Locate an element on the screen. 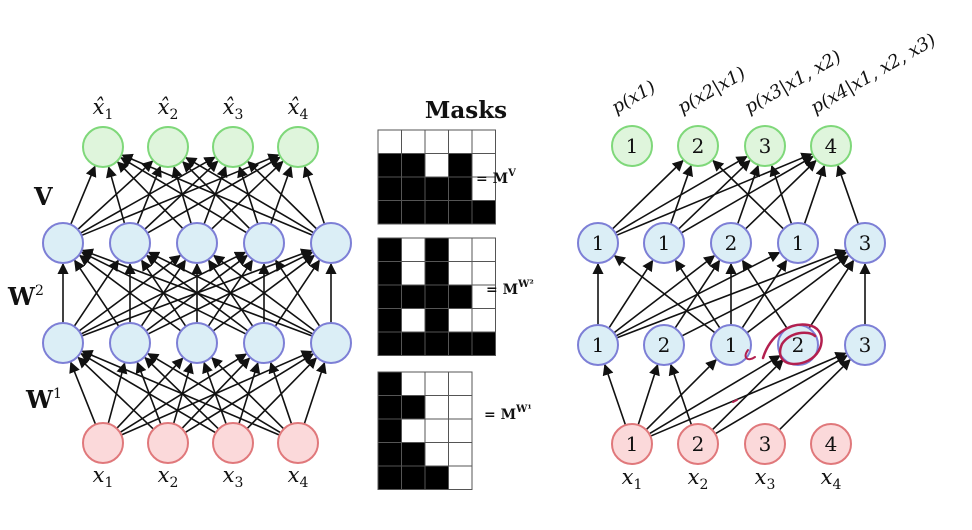 This screenshot has width=972, height=530. right-output-node-1-number: 1 is located at coordinates (632, 146).